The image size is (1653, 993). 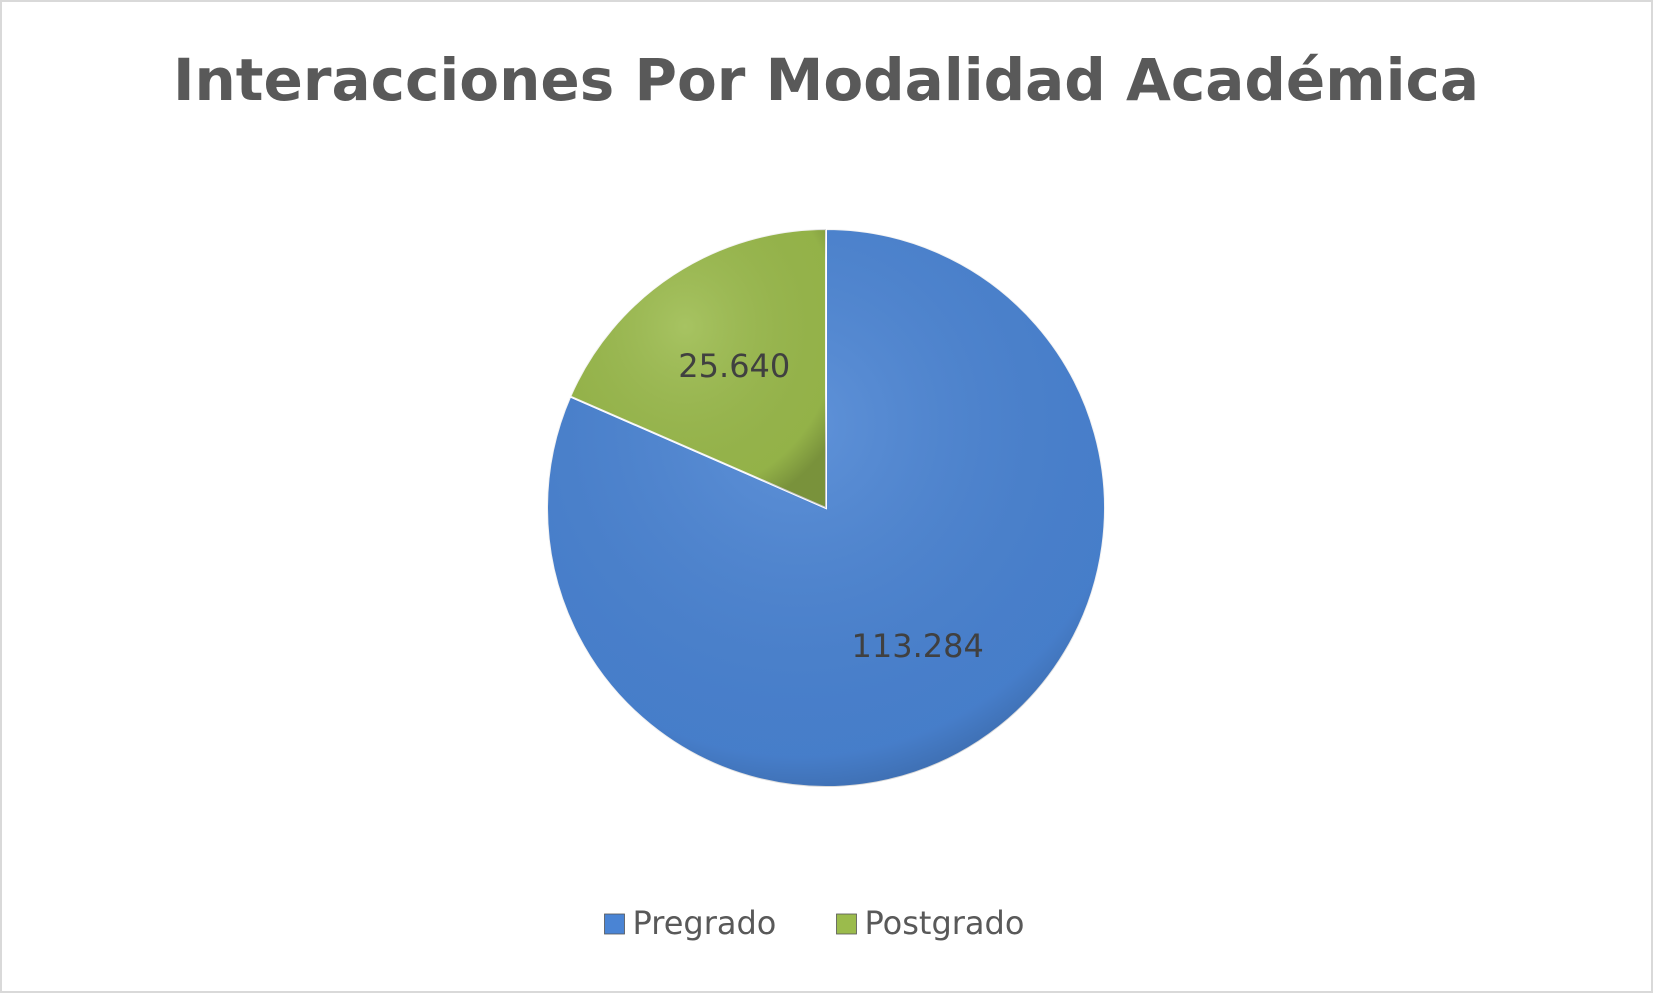 I want to click on legend-label: Postgrado, so click(x=945, y=923).